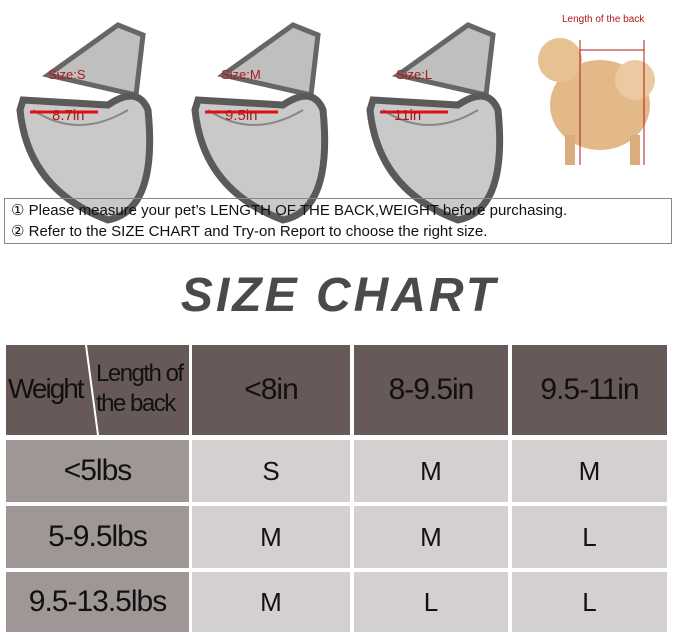 The width and height of the screenshot is (679, 635). What do you see at coordinates (596, 101) in the screenshot?
I see `pomeranian-illustration` at bounding box center [596, 101].